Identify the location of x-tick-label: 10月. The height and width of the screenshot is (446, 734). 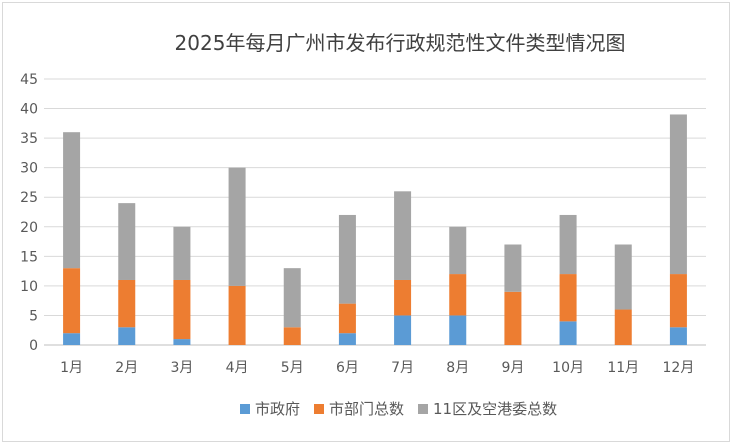
(568, 368).